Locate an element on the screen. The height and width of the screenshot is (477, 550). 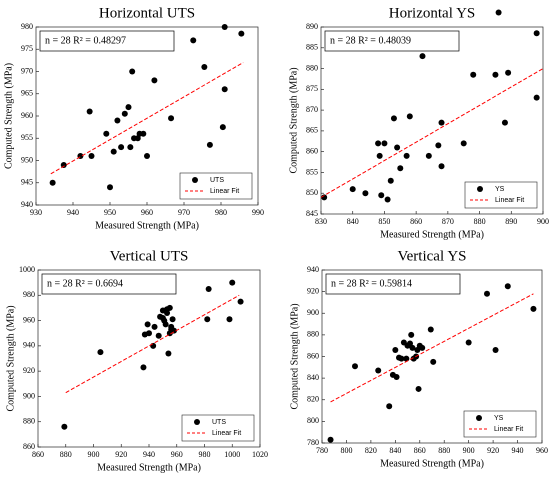
y-tick-label: 945 is located at coordinates (27, 182).